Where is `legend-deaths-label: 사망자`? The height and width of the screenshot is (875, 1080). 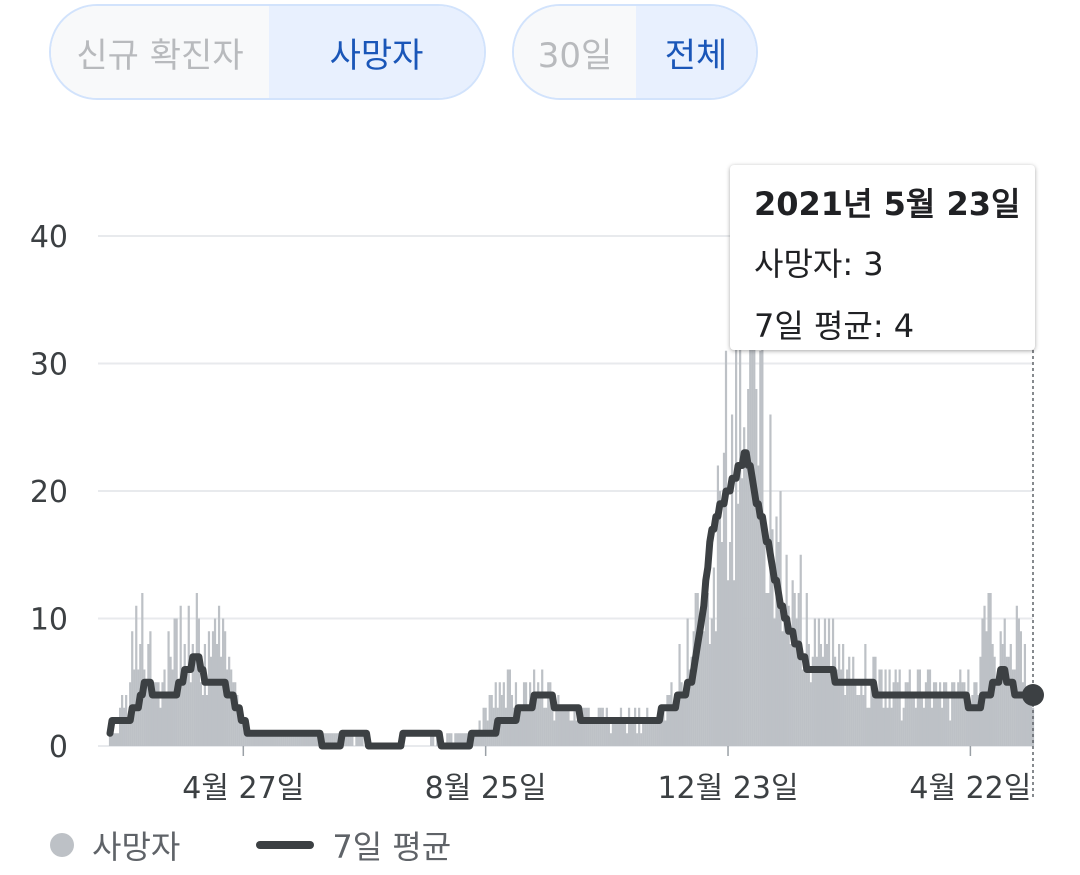
legend-deaths-label: 사망자 is located at coordinates (136, 847).